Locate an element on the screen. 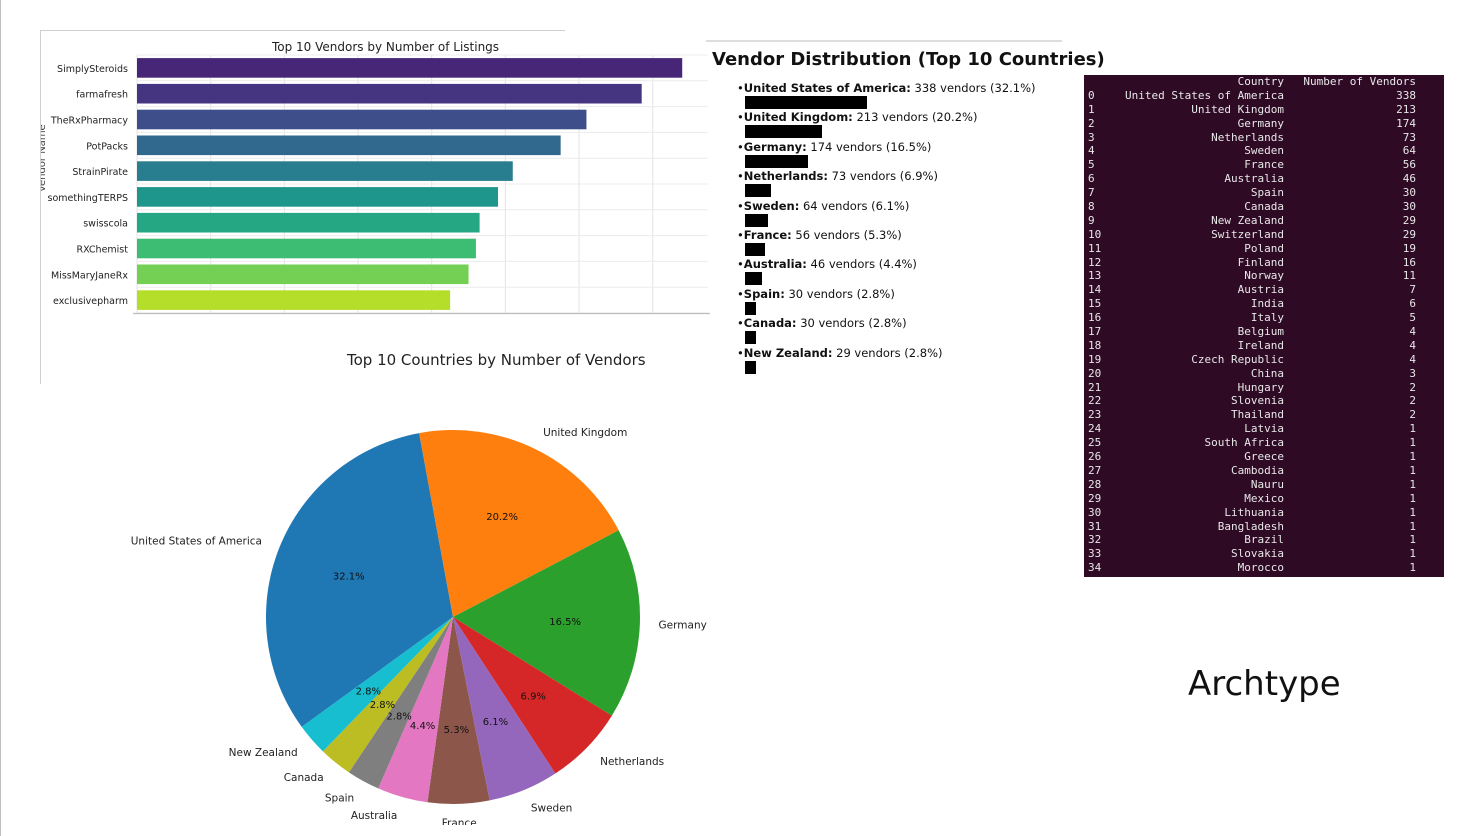 The width and height of the screenshot is (1478, 836). table-row: 3 Netherlands 73 is located at coordinates (1264, 138).